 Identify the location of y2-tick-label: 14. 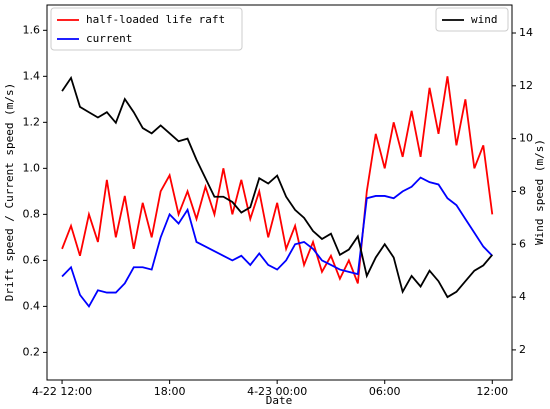
(526, 32).